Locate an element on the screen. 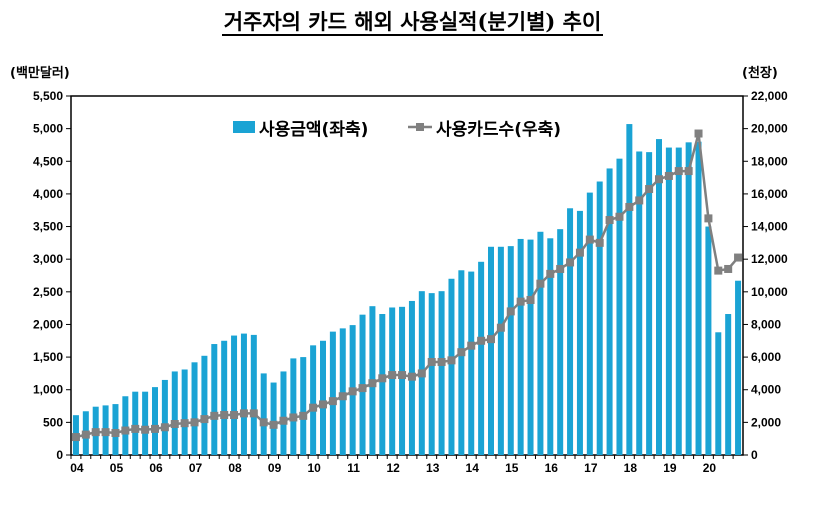 This screenshot has width=825, height=510. chart-title: 거주자의 카드 해외 사용실적(분기별) 추이 is located at coordinates (412, 22).